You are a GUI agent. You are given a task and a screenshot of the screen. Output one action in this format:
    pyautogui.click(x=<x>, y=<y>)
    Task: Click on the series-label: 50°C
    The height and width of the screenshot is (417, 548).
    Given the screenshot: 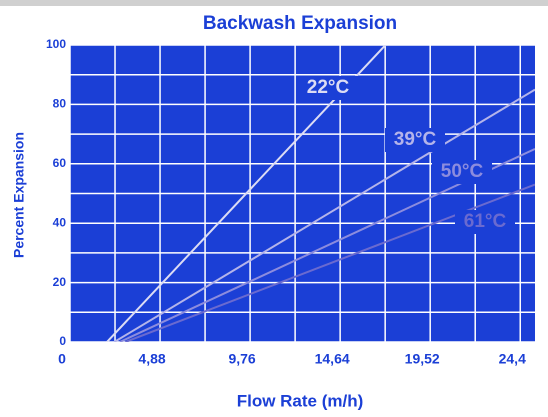 What is the action you would take?
    pyautogui.click(x=462, y=171)
    